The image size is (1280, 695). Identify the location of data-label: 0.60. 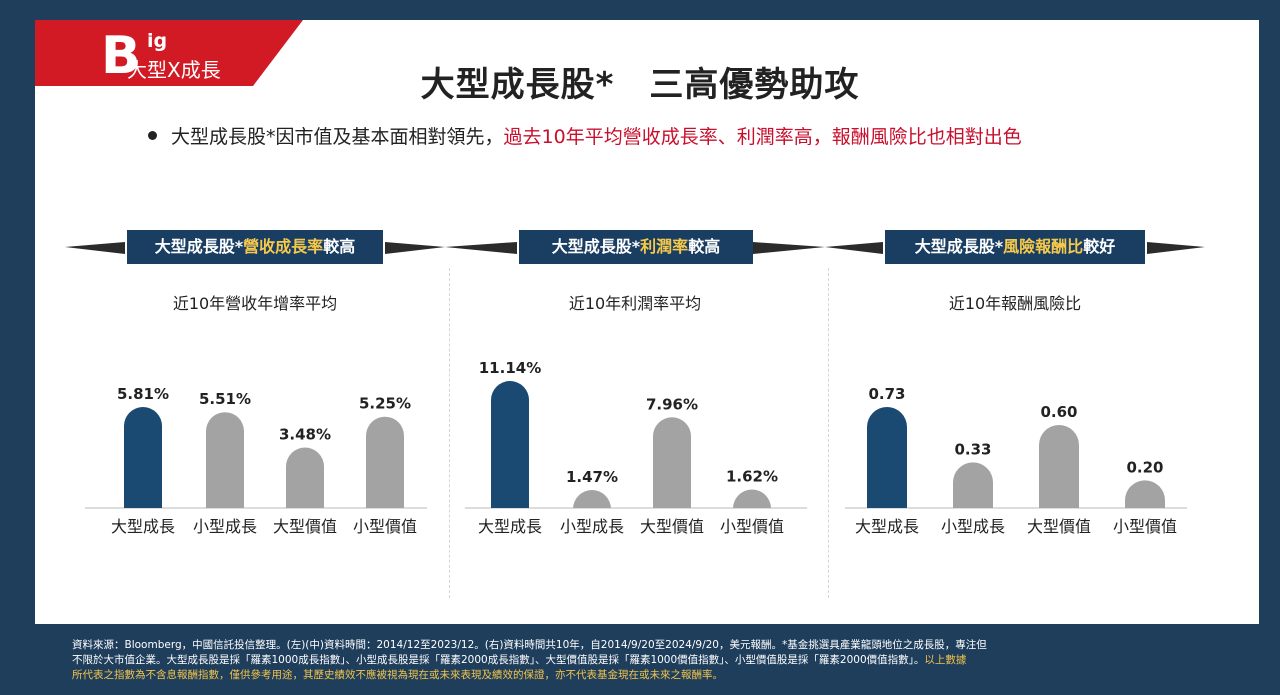
(1058, 412).